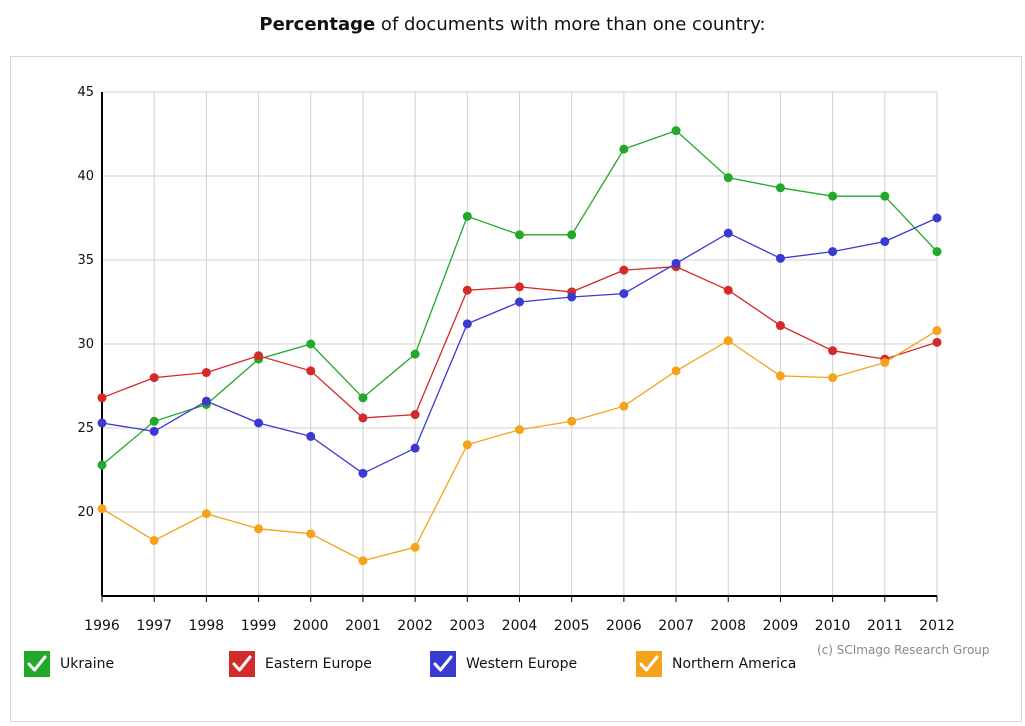 Image resolution: width=1025 pixels, height=726 pixels. I want to click on x-tick-label: 2007, so click(676, 626).